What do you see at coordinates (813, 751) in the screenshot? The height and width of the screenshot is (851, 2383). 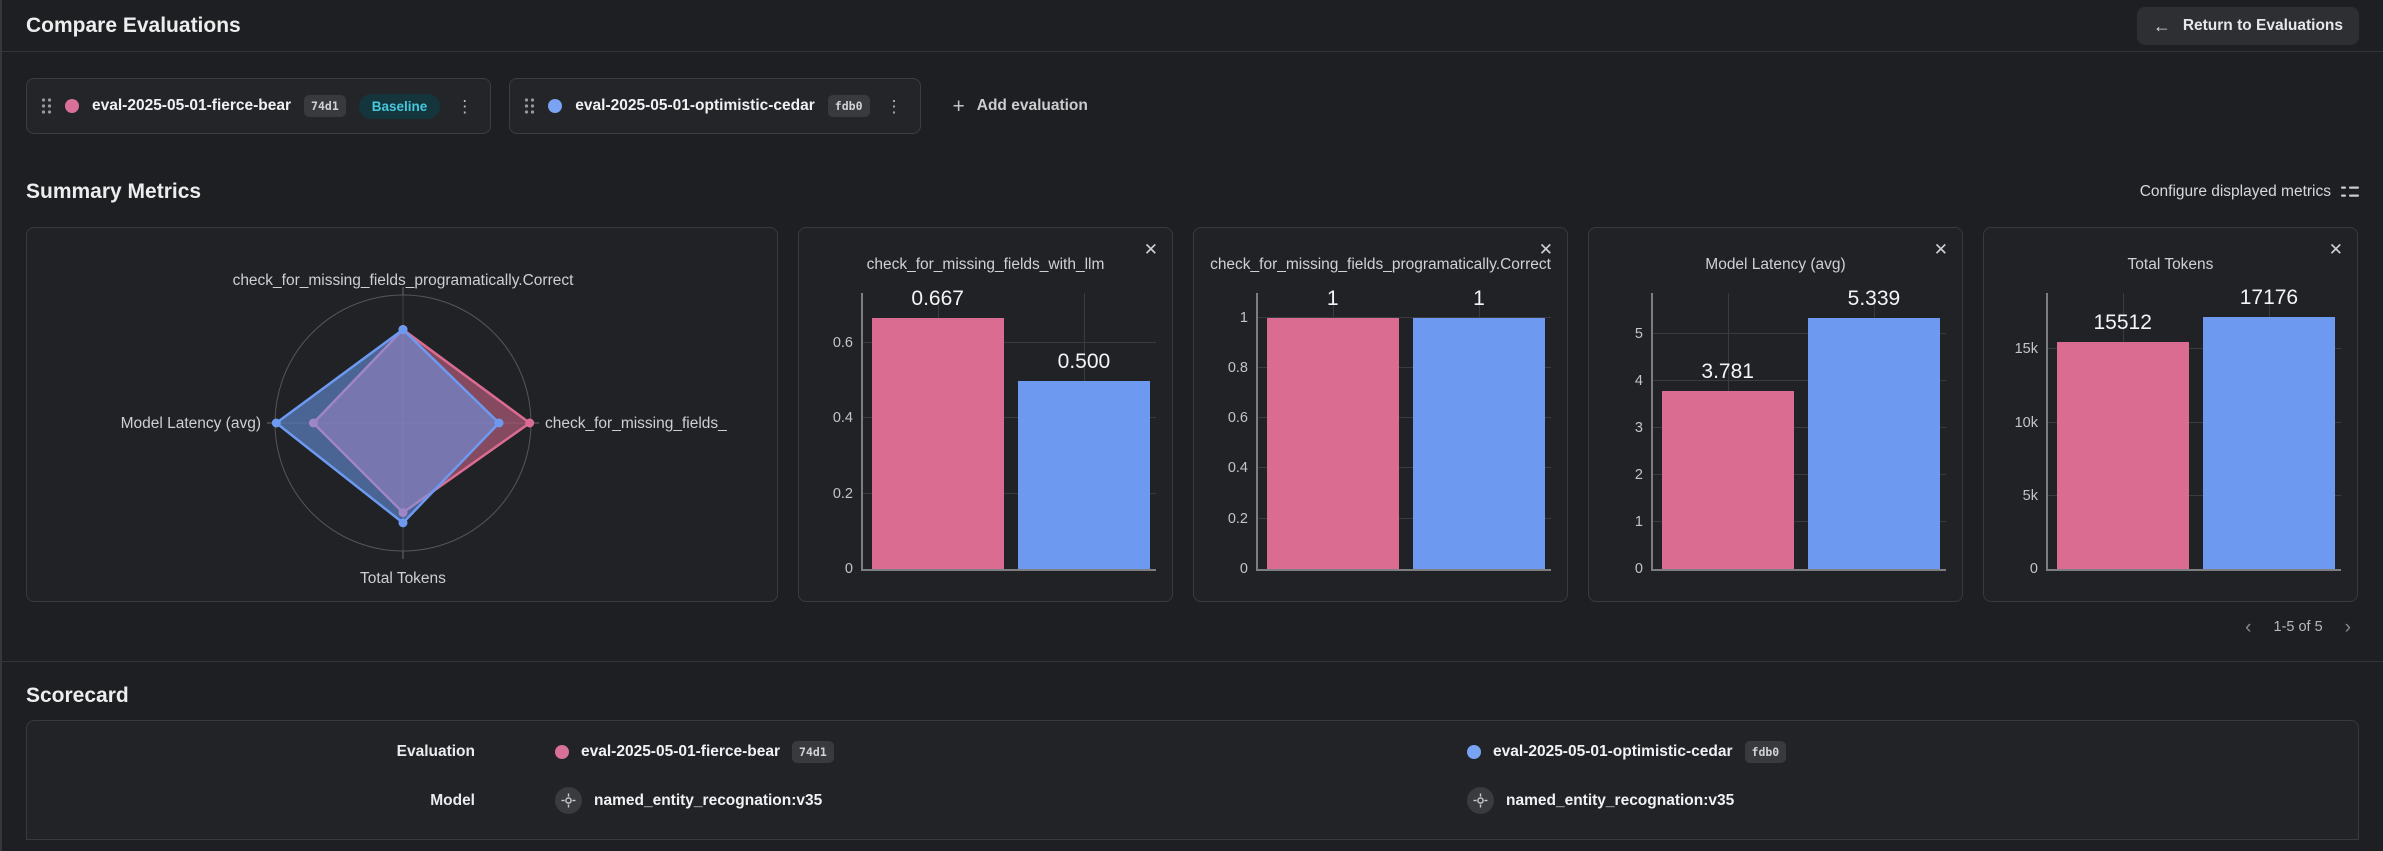 I see `evaluation-hash-badge: 74d1` at bounding box center [813, 751].